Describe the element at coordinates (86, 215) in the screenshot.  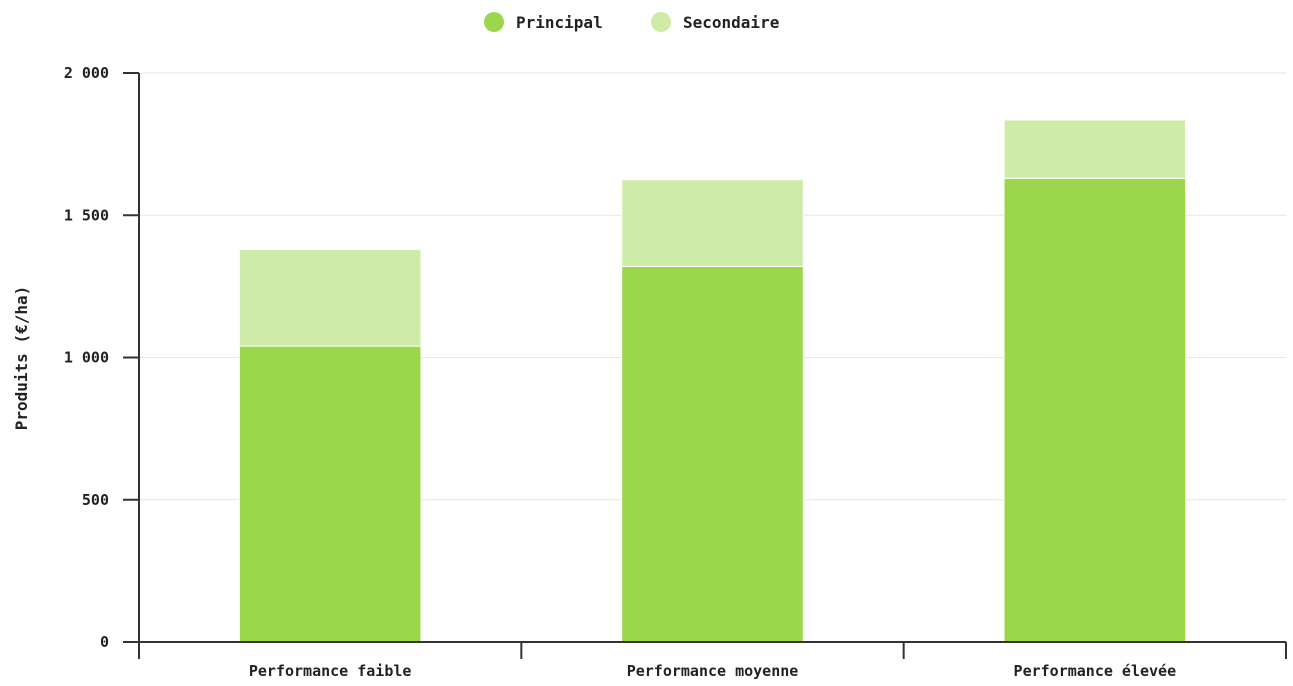
I see `y-tick-label: 1 500` at that location.